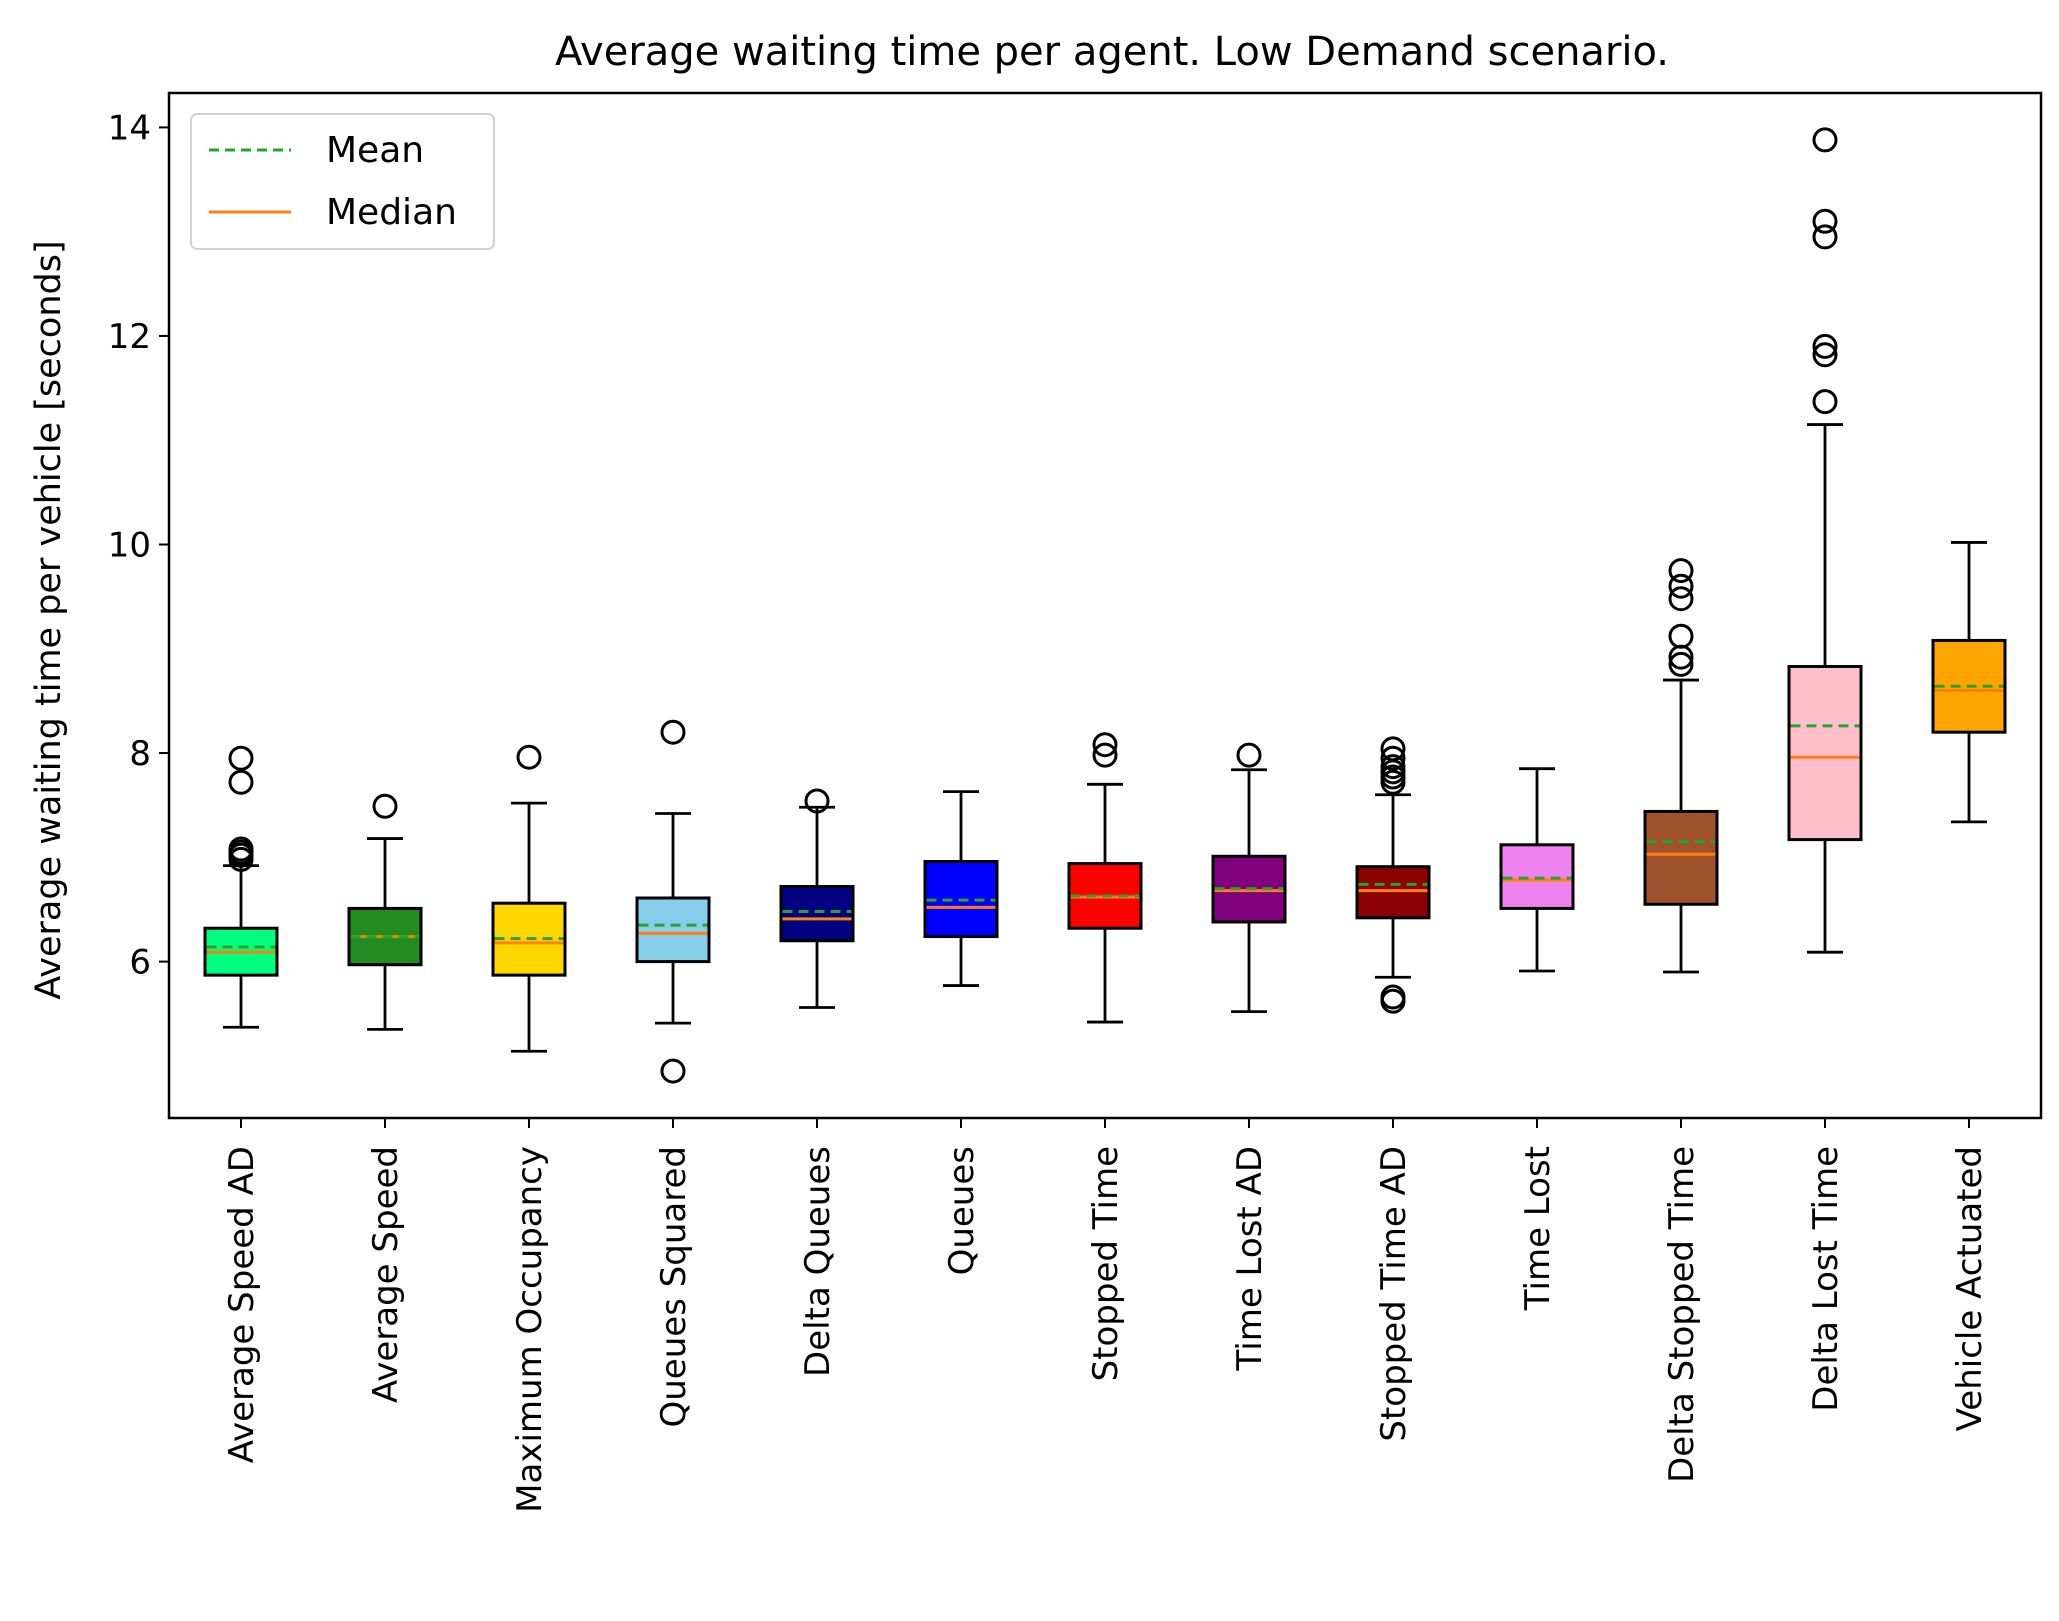 The image size is (2059, 1621). What do you see at coordinates (391, 212) in the screenshot?
I see `legend-label: Median` at bounding box center [391, 212].